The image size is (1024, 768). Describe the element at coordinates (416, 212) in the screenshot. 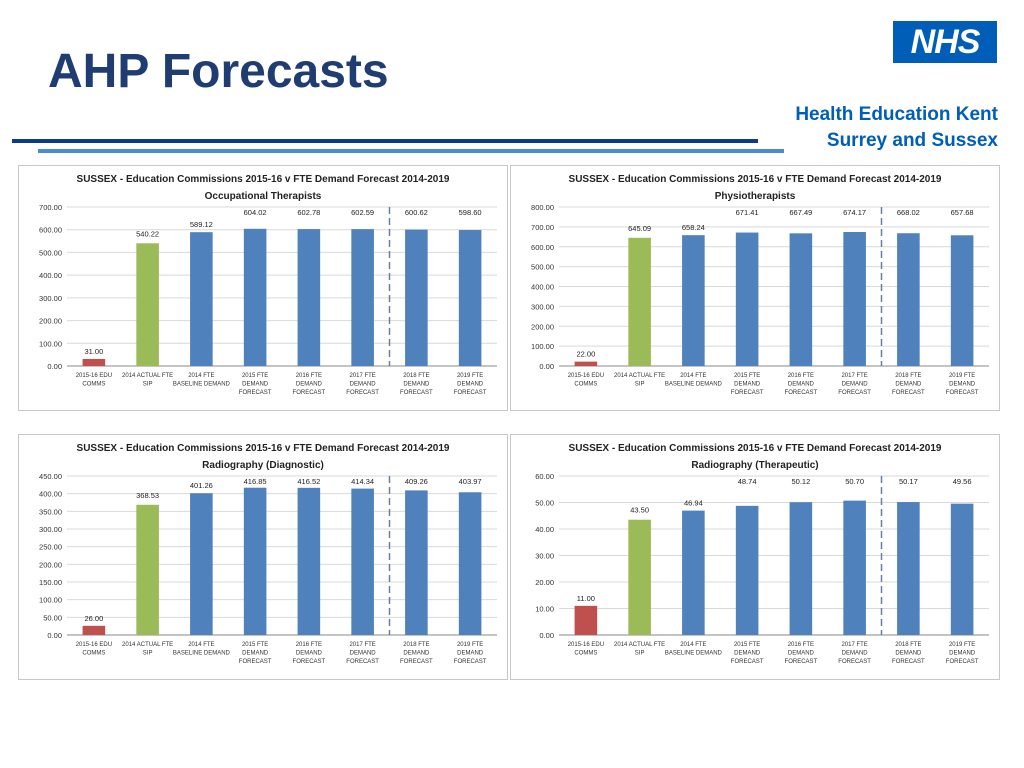

I see `data-label: 600.62` at that location.